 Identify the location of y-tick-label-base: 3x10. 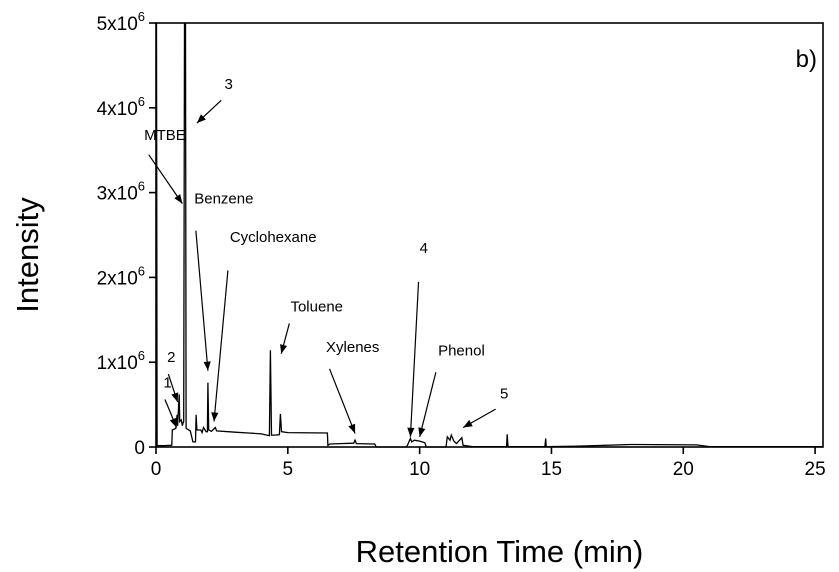
(117, 194).